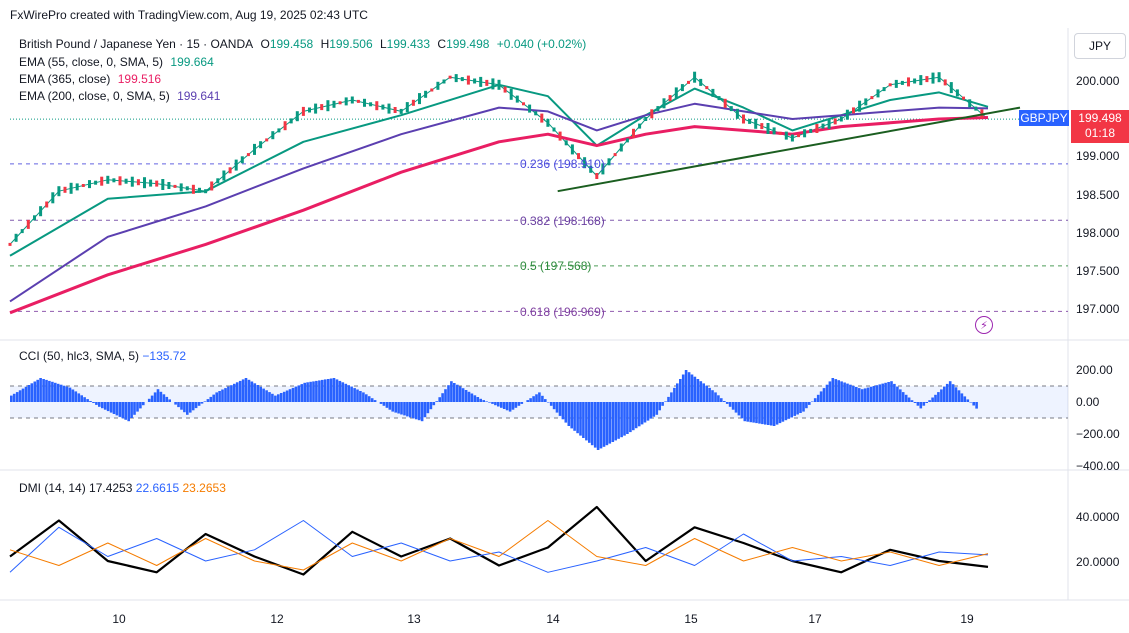  I want to click on price-tick: 198.000, so click(1098, 233).